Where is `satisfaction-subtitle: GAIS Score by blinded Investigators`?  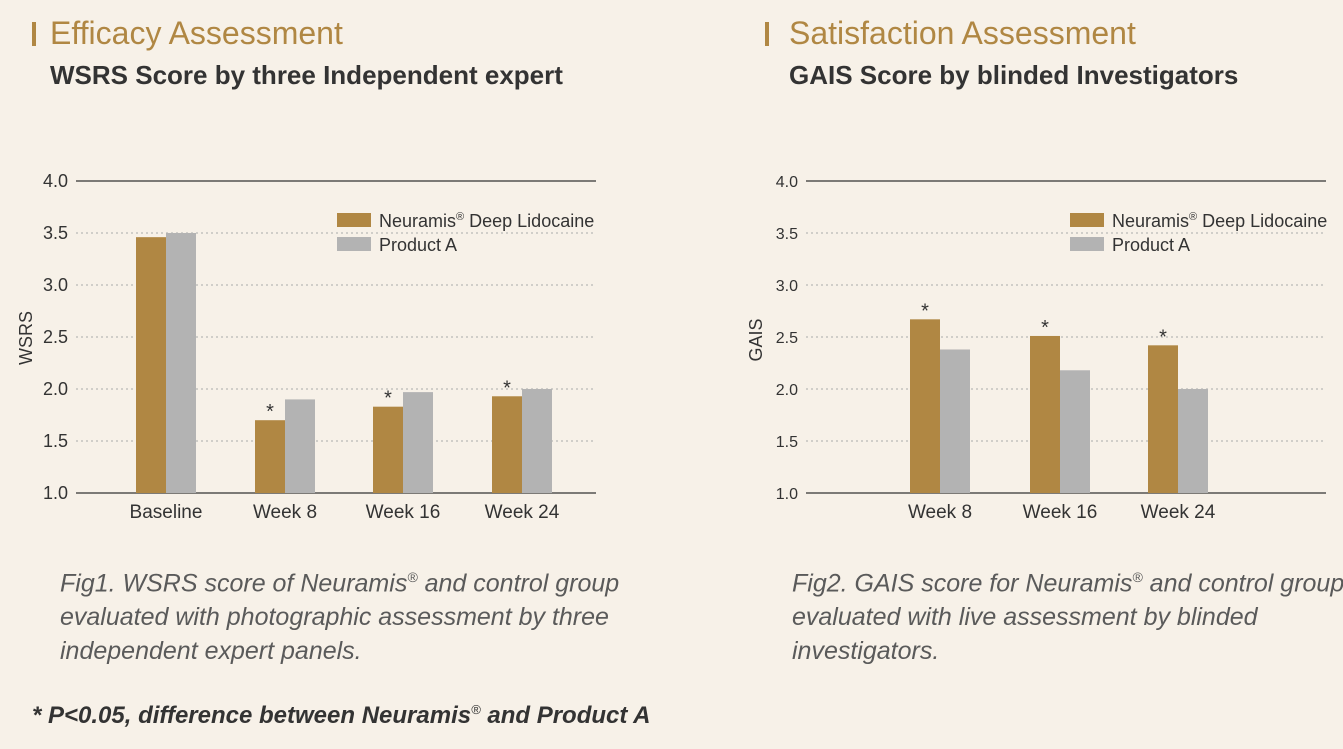 satisfaction-subtitle: GAIS Score by blinded Investigators is located at coordinates (1014, 75).